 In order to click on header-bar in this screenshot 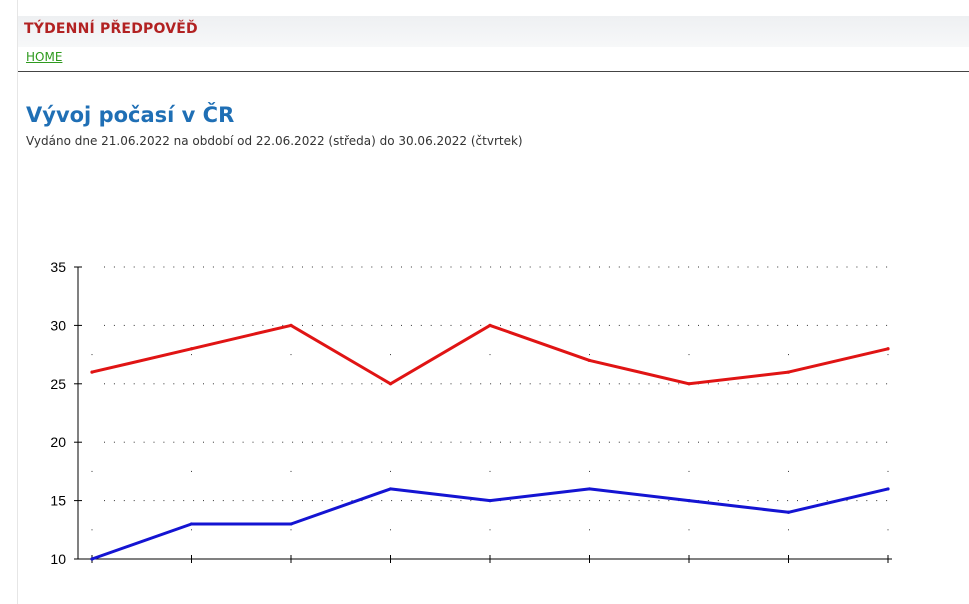, I will do `click(493, 31)`.